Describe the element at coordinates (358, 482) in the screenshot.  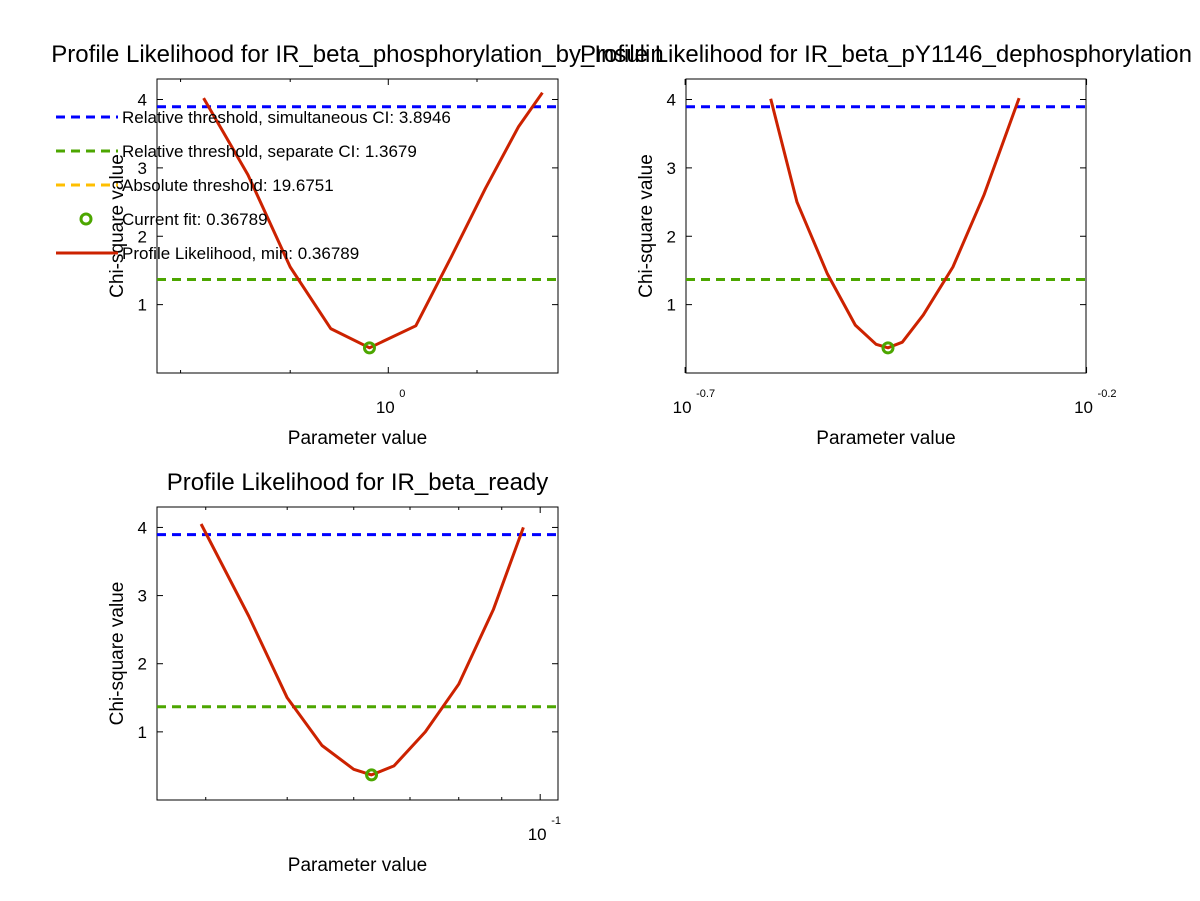
I see `chart-title: Profile Likelihood for IR_beta_ready` at that location.